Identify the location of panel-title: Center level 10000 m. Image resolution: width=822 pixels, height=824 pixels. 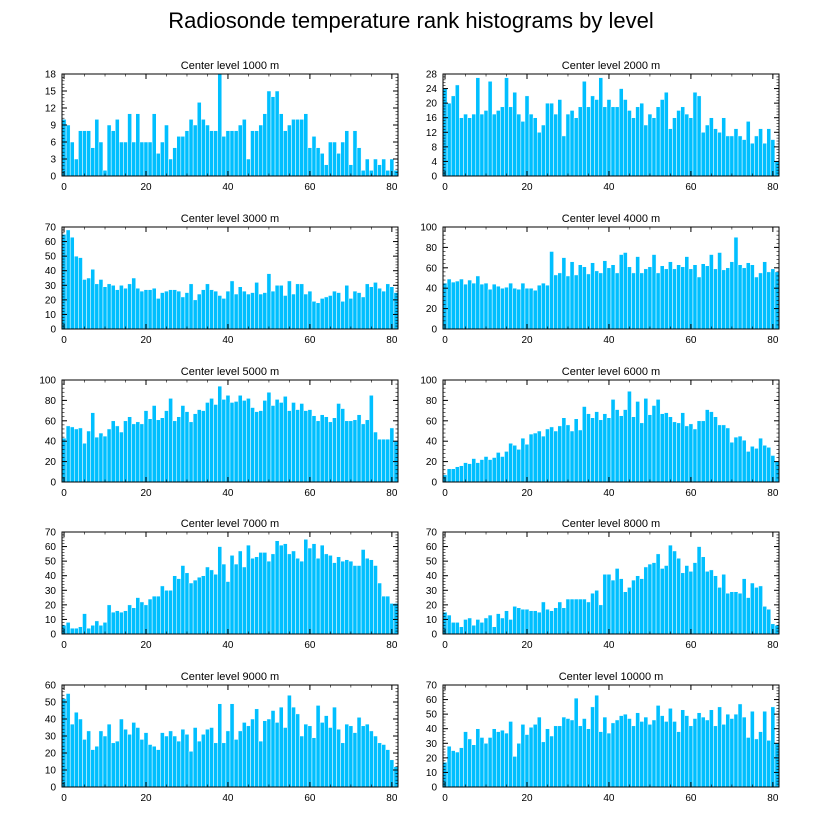
(611, 677).